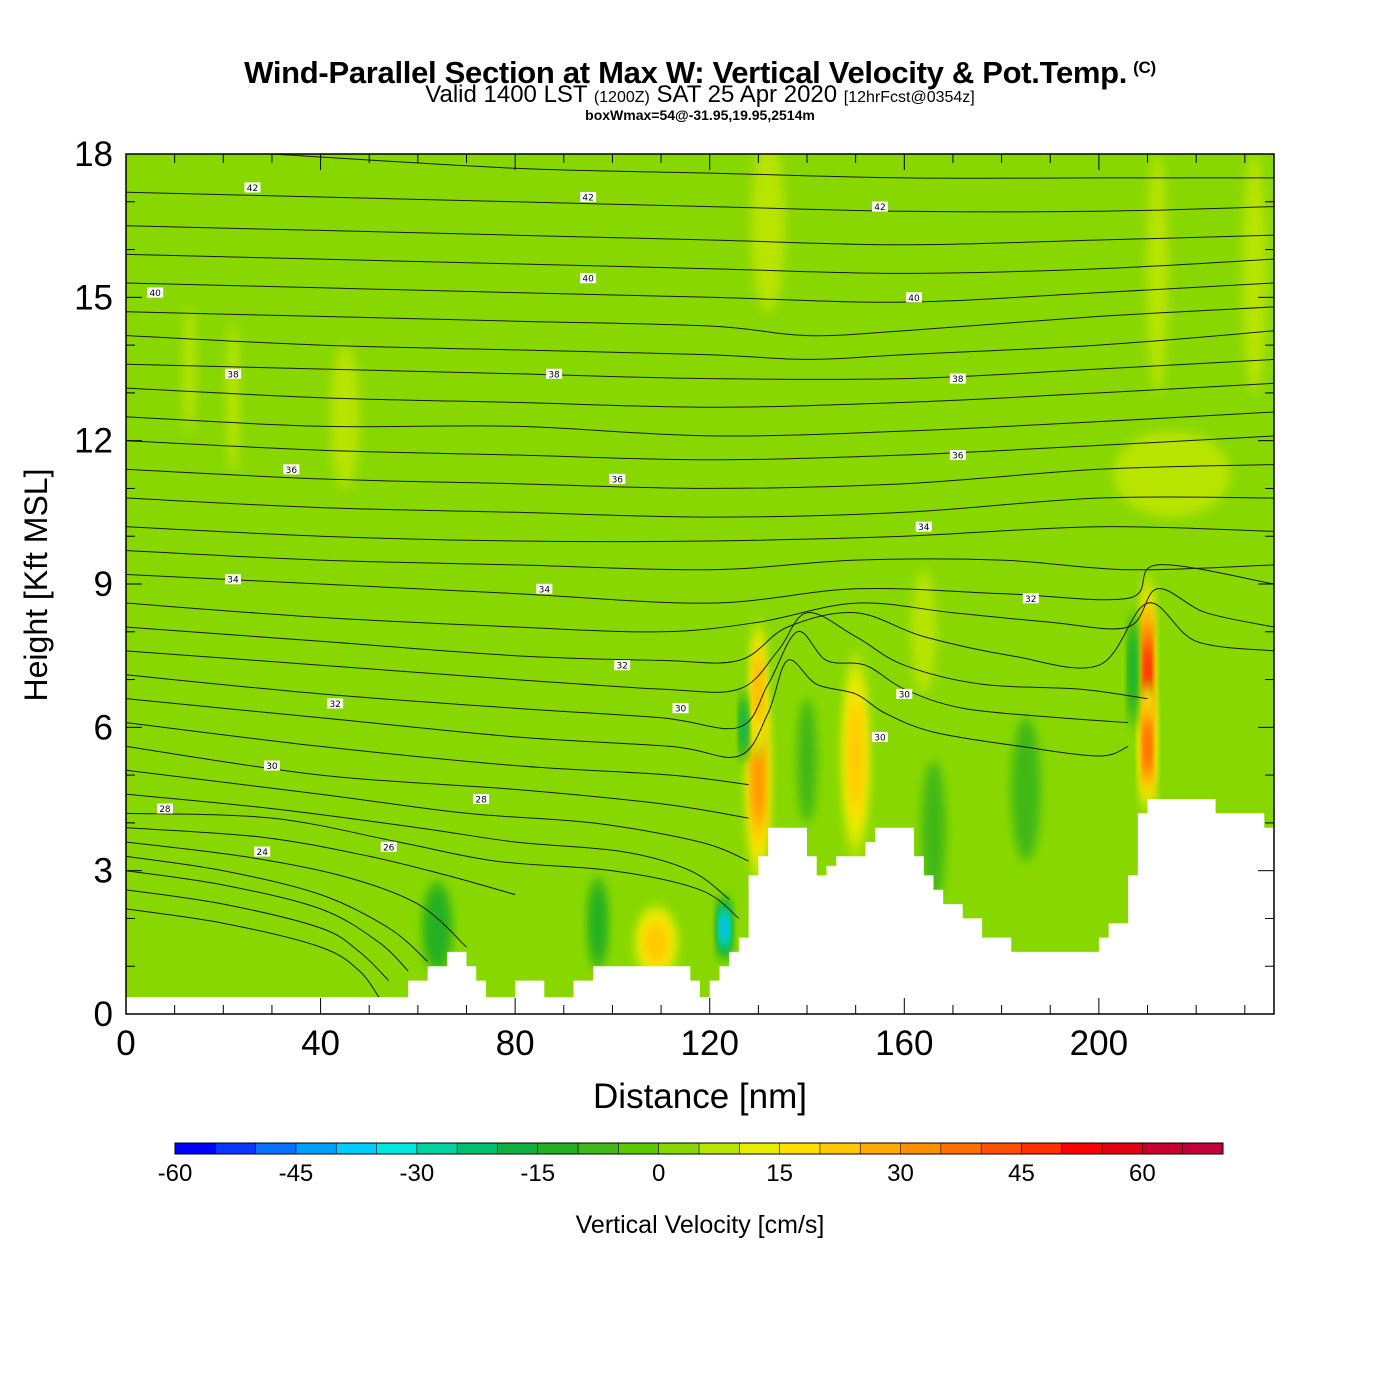 The height and width of the screenshot is (1400, 1400). Describe the element at coordinates (93, 441) in the screenshot. I see `y-tick-label: 12` at that location.